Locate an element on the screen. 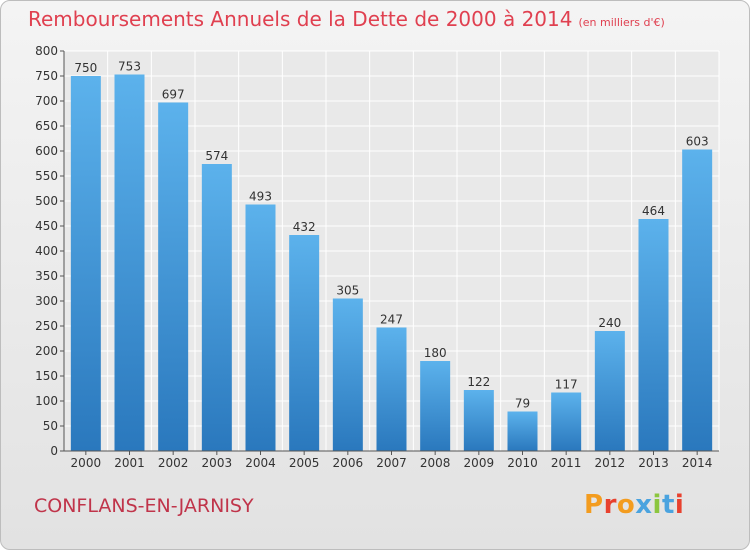 The image size is (750, 550). x-tick-label-2007: 2007 is located at coordinates (391, 463).